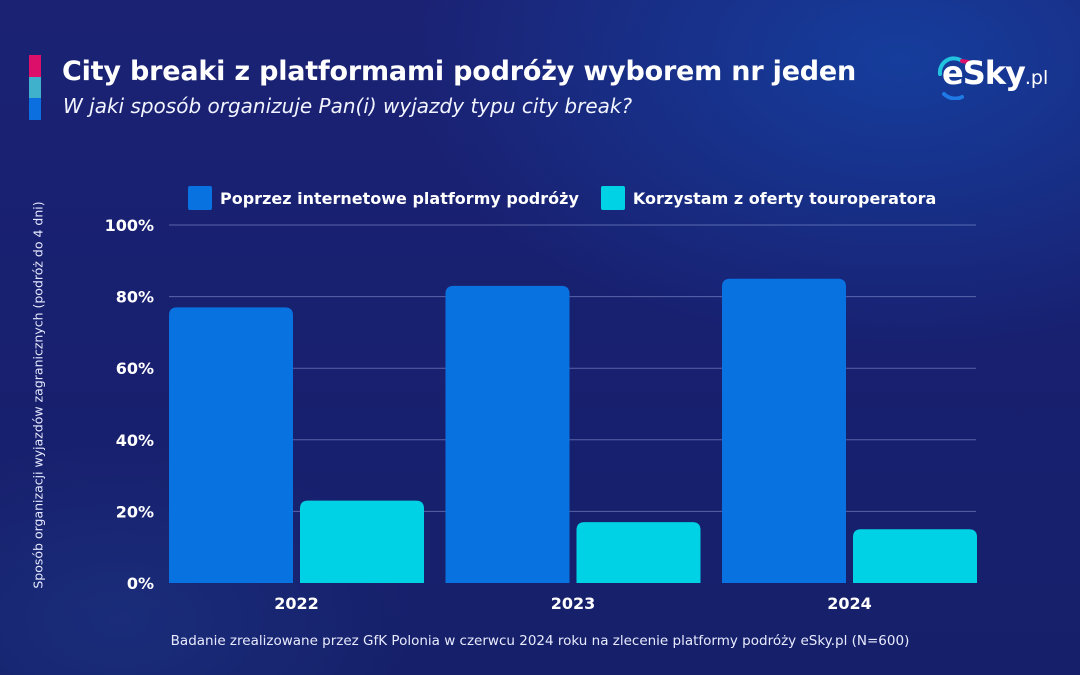 This screenshot has width=1080, height=675. I want to click on x-tick-label: 2024, so click(849, 603).